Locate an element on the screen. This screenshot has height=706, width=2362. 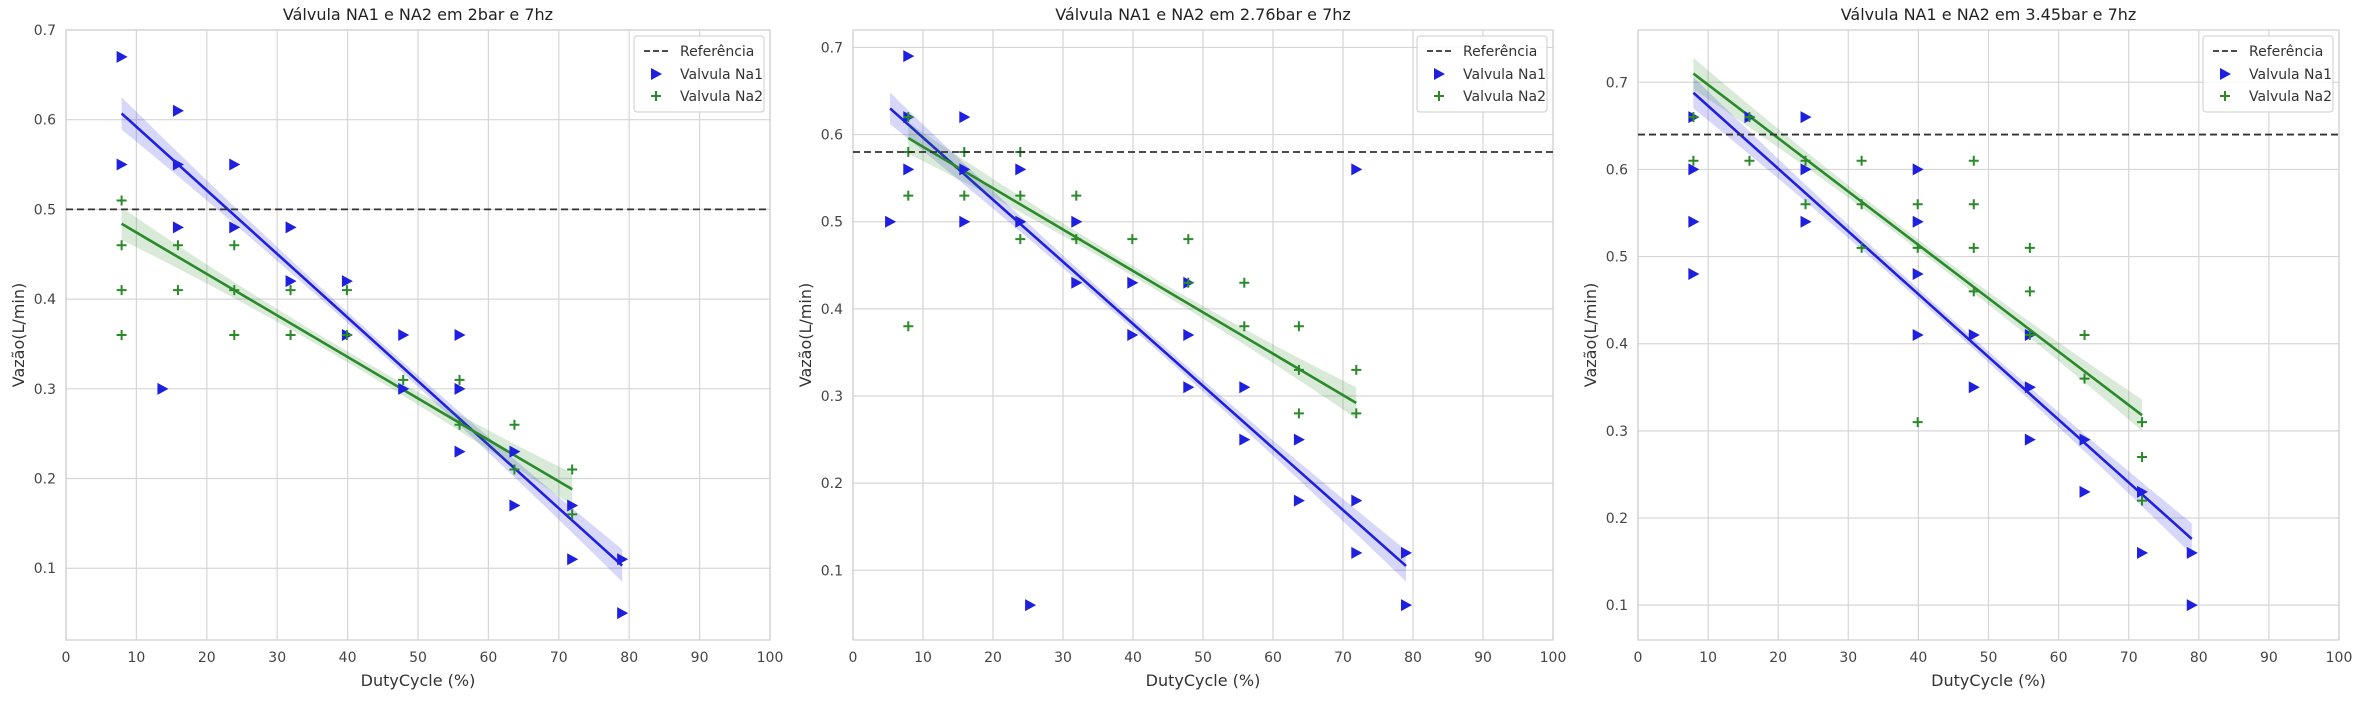
y-tick-label: 0.3 is located at coordinates (832, 397).